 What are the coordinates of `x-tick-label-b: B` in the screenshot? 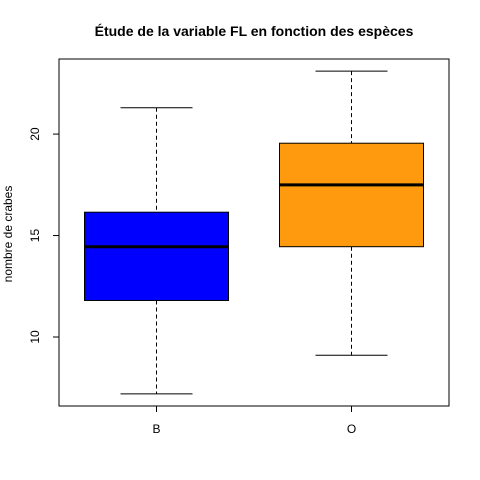 It's located at (156, 429).